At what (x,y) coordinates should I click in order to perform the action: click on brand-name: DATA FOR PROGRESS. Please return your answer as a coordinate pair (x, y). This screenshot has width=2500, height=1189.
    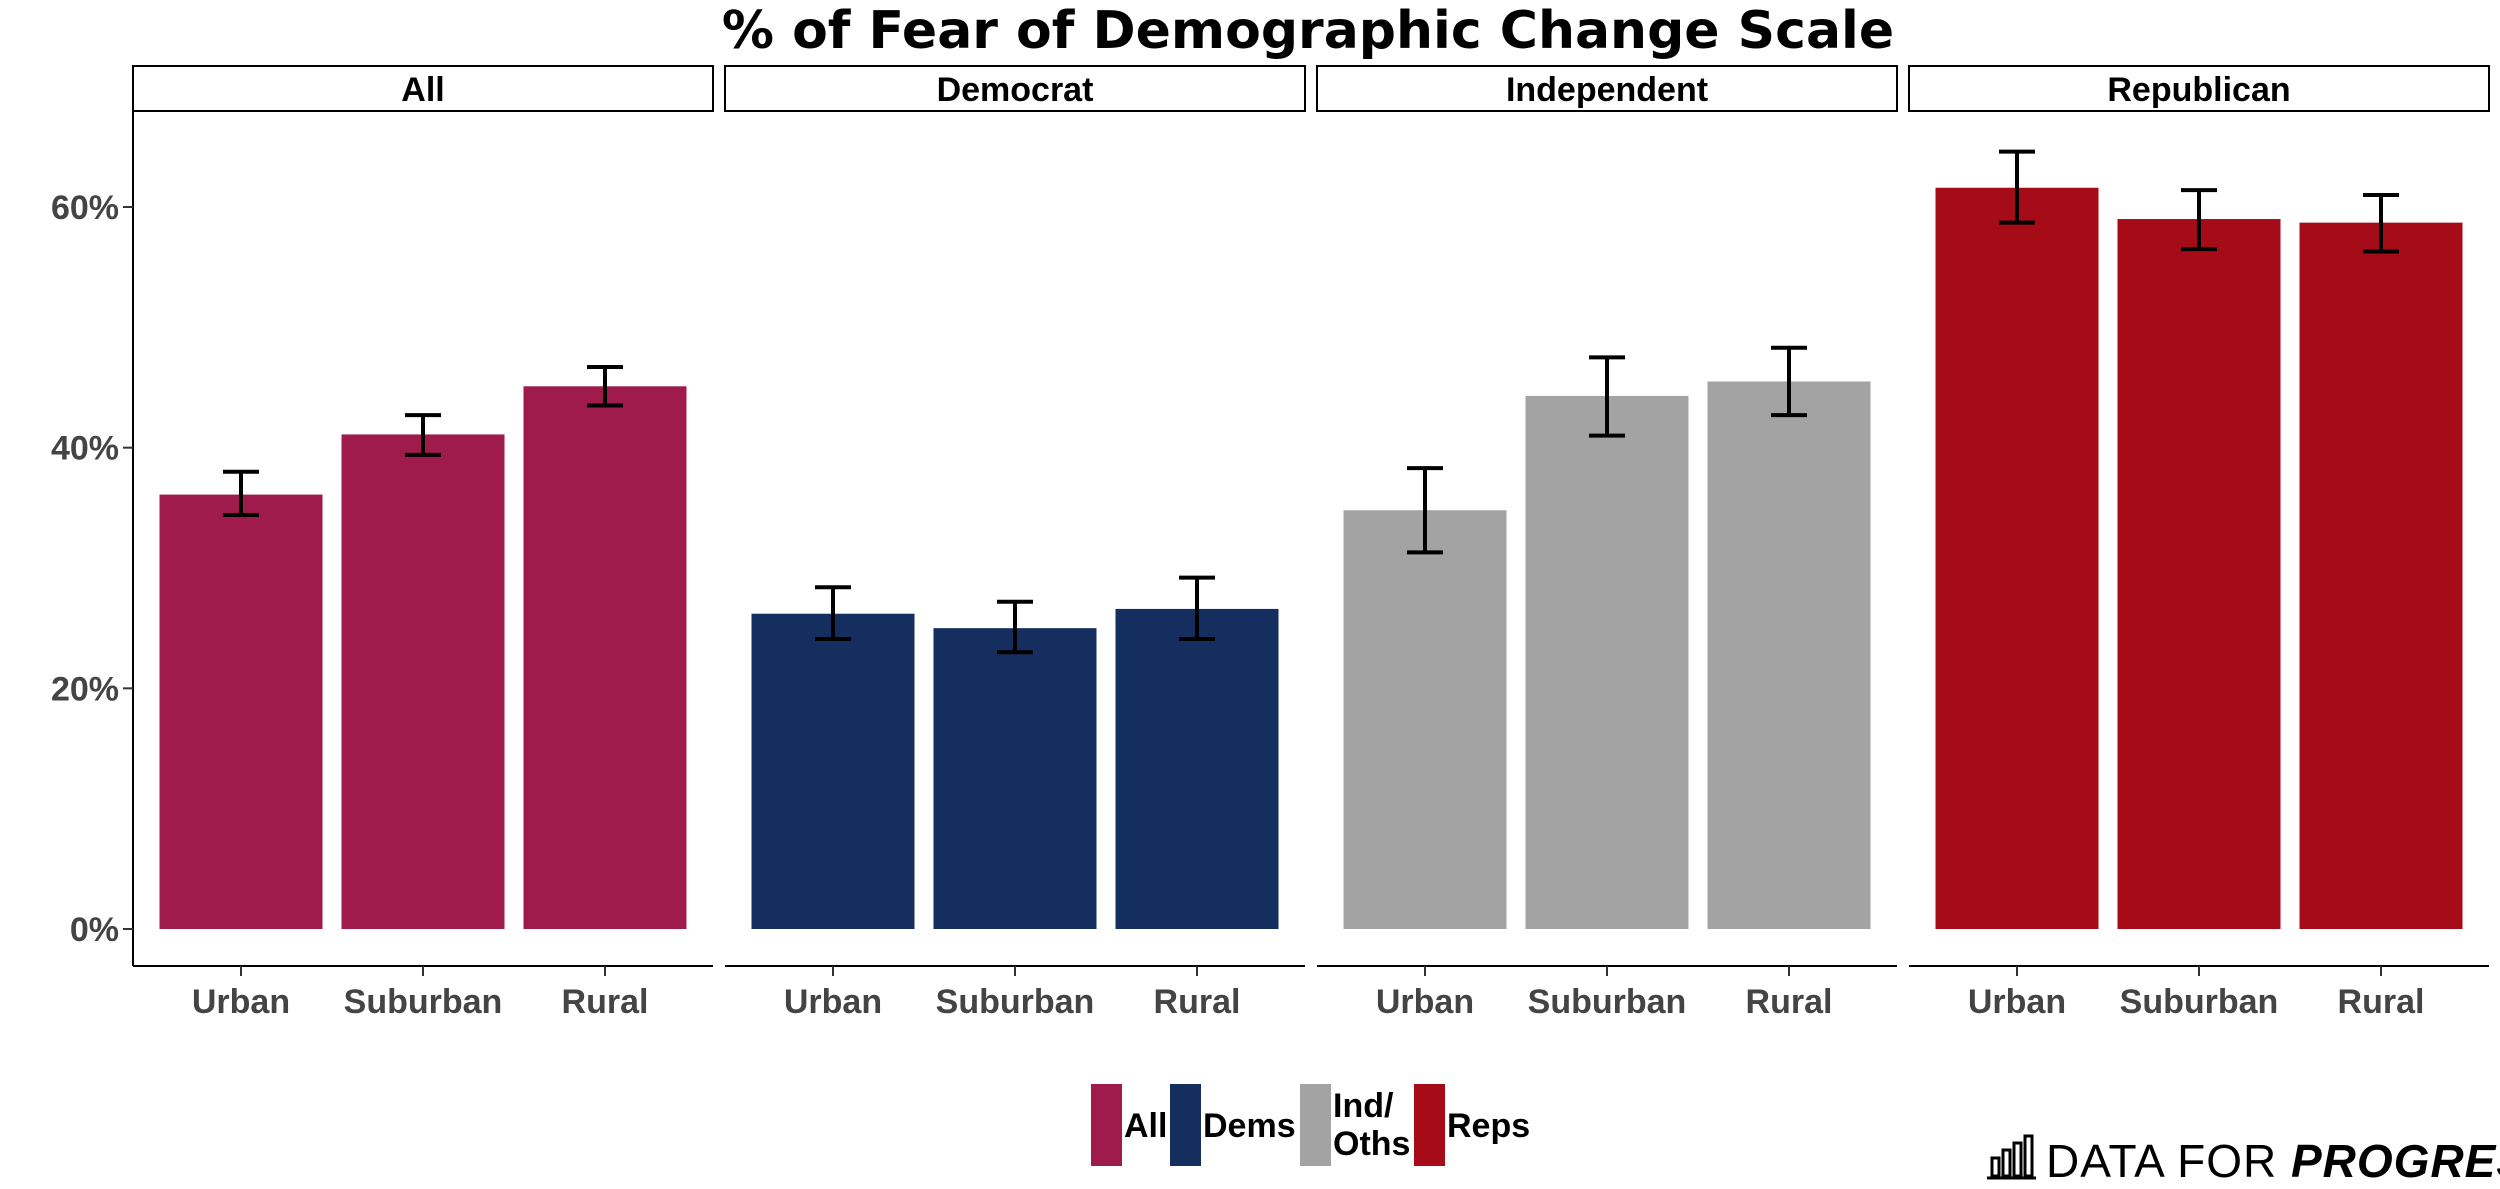
    Looking at the image, I should click on (2273, 1161).